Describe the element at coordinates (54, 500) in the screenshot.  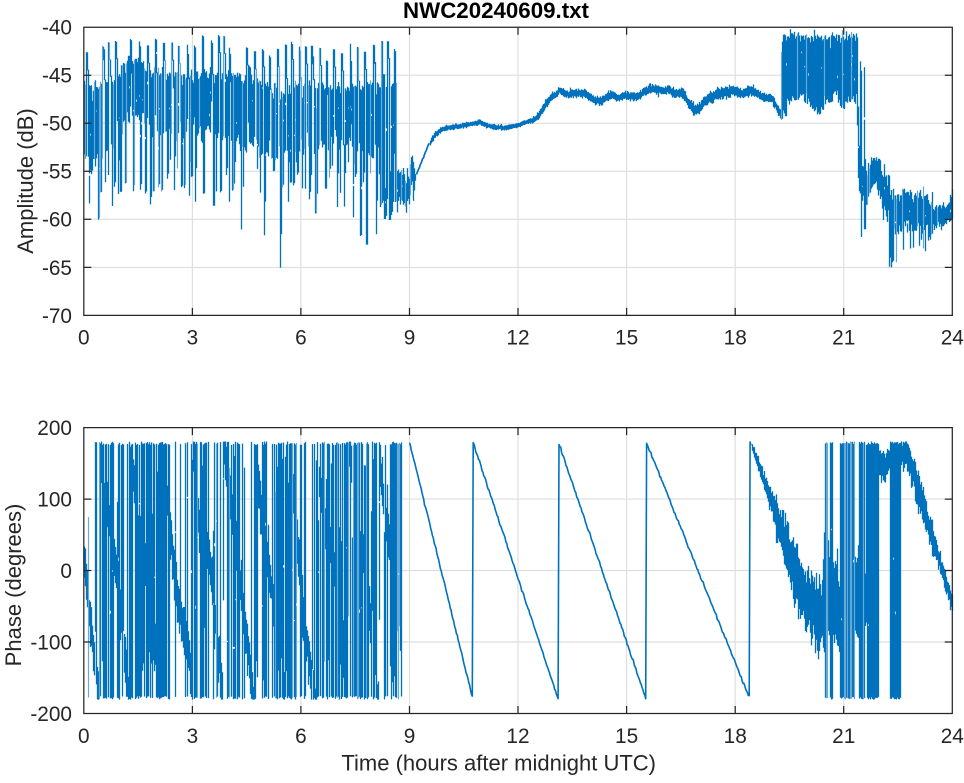
I see `svg-text: 100` at that location.